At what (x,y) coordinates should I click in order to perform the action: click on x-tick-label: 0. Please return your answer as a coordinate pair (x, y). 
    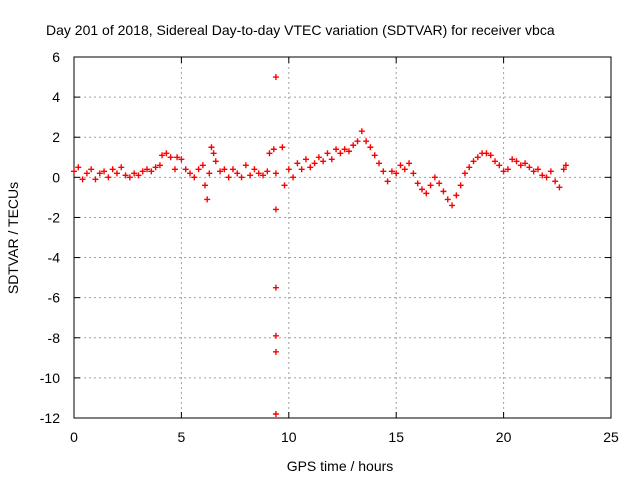
    Looking at the image, I should click on (74, 437).